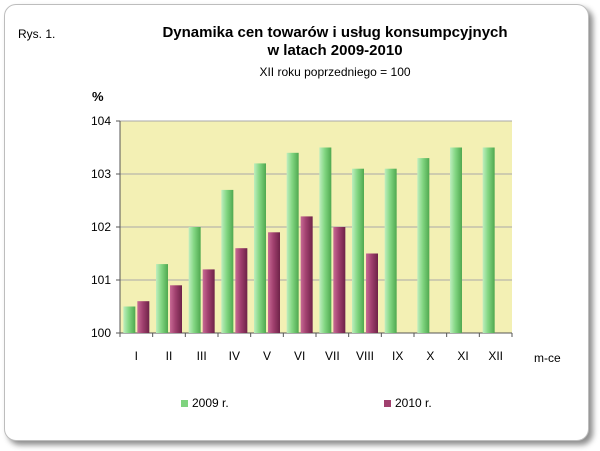 The width and height of the screenshot is (600, 451). Describe the element at coordinates (335, 72) in the screenshot. I see `chart-subtitle: XII roku poprzedniego = 100` at that location.